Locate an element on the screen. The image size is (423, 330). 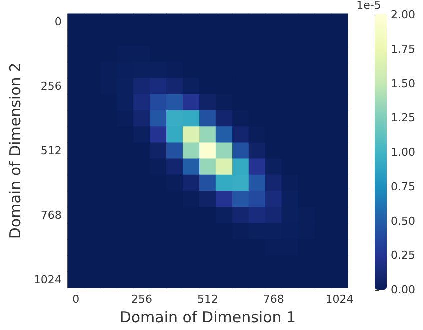
y-tick-label: 1024 is located at coordinates (48, 279).